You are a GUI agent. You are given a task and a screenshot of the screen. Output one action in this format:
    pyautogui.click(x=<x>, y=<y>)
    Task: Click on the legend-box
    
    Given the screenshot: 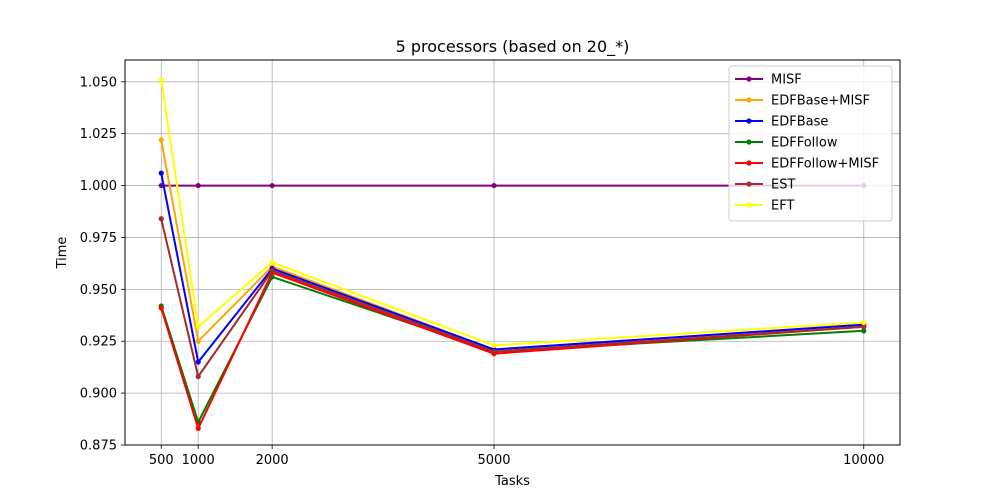 What is the action you would take?
    pyautogui.click(x=810, y=143)
    